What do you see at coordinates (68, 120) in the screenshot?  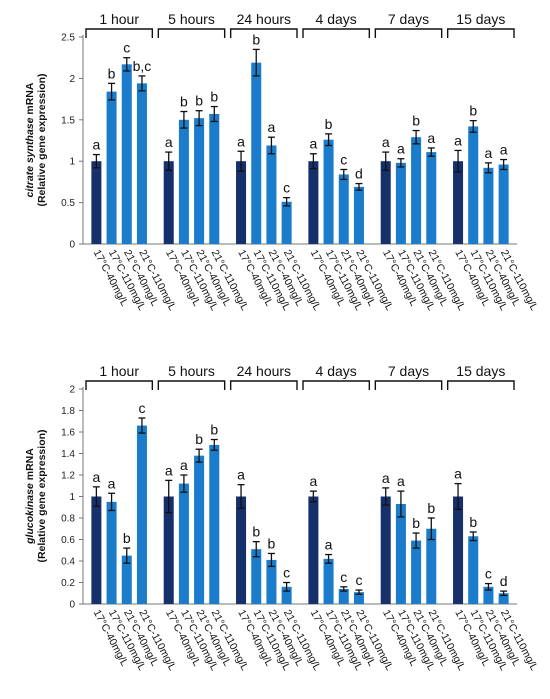 I see `y-tick-label: 1.5` at bounding box center [68, 120].